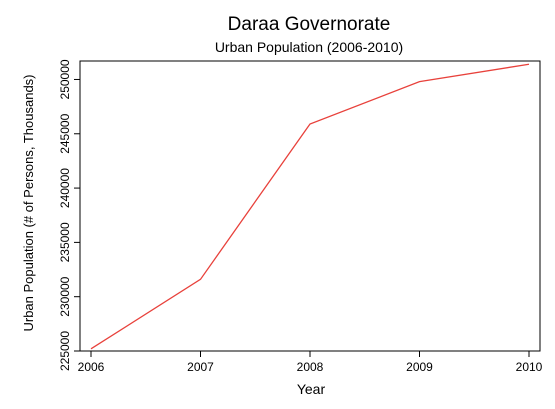 The height and width of the screenshot is (409, 555). I want to click on y-tick-label: 230000, so click(65, 296).